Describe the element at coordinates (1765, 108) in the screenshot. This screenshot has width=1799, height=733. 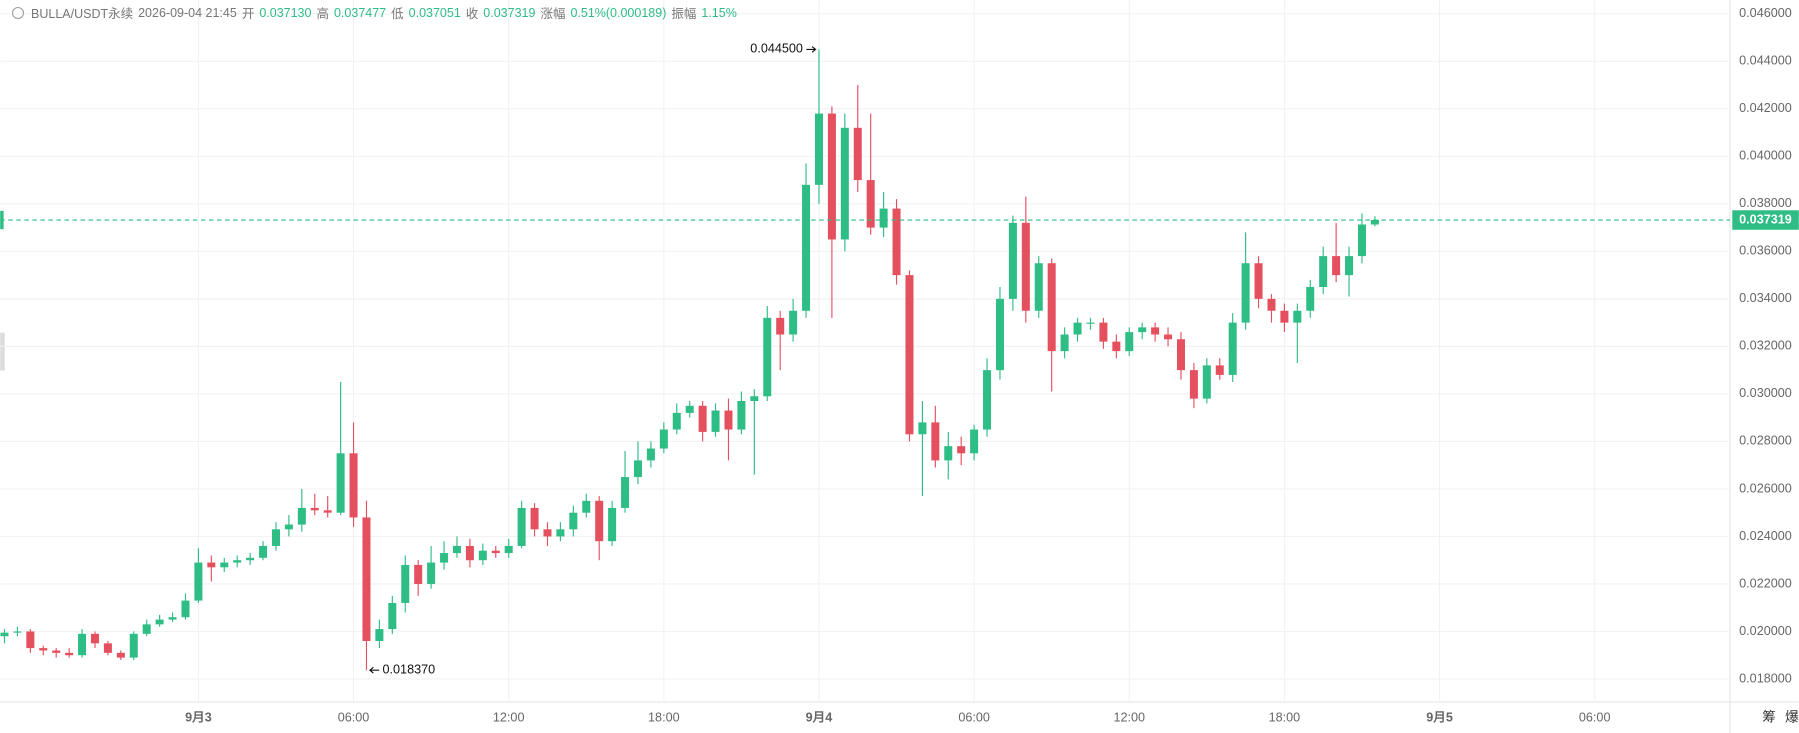
I see `y-tick-label: 0.042000` at that location.